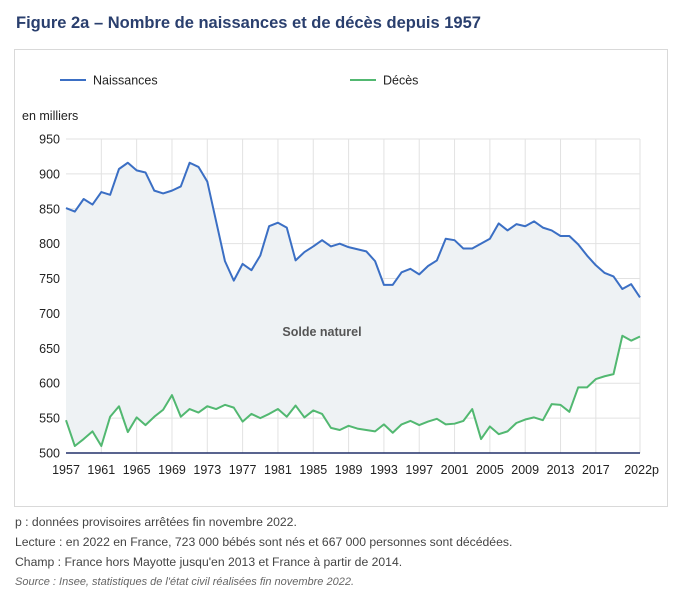 This screenshot has height=602, width=681. I want to click on x-tick-label: 1997, so click(419, 470).